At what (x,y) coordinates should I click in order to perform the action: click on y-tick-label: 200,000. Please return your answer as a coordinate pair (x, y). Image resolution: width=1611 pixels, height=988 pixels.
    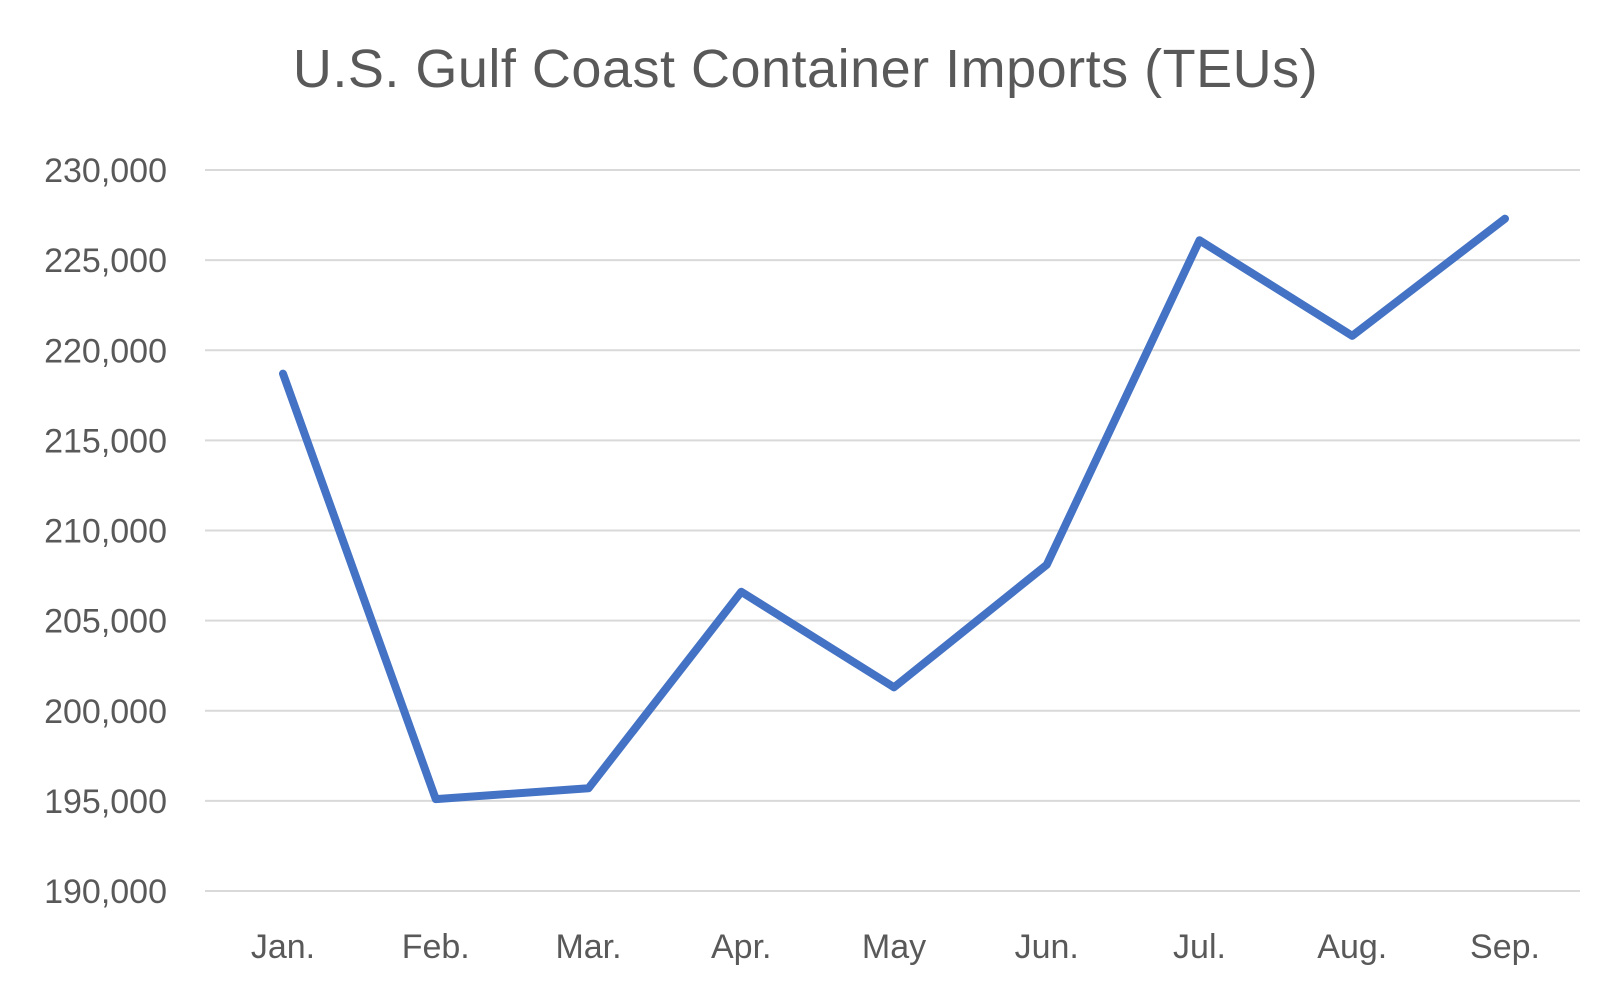
    Looking at the image, I should click on (105, 712).